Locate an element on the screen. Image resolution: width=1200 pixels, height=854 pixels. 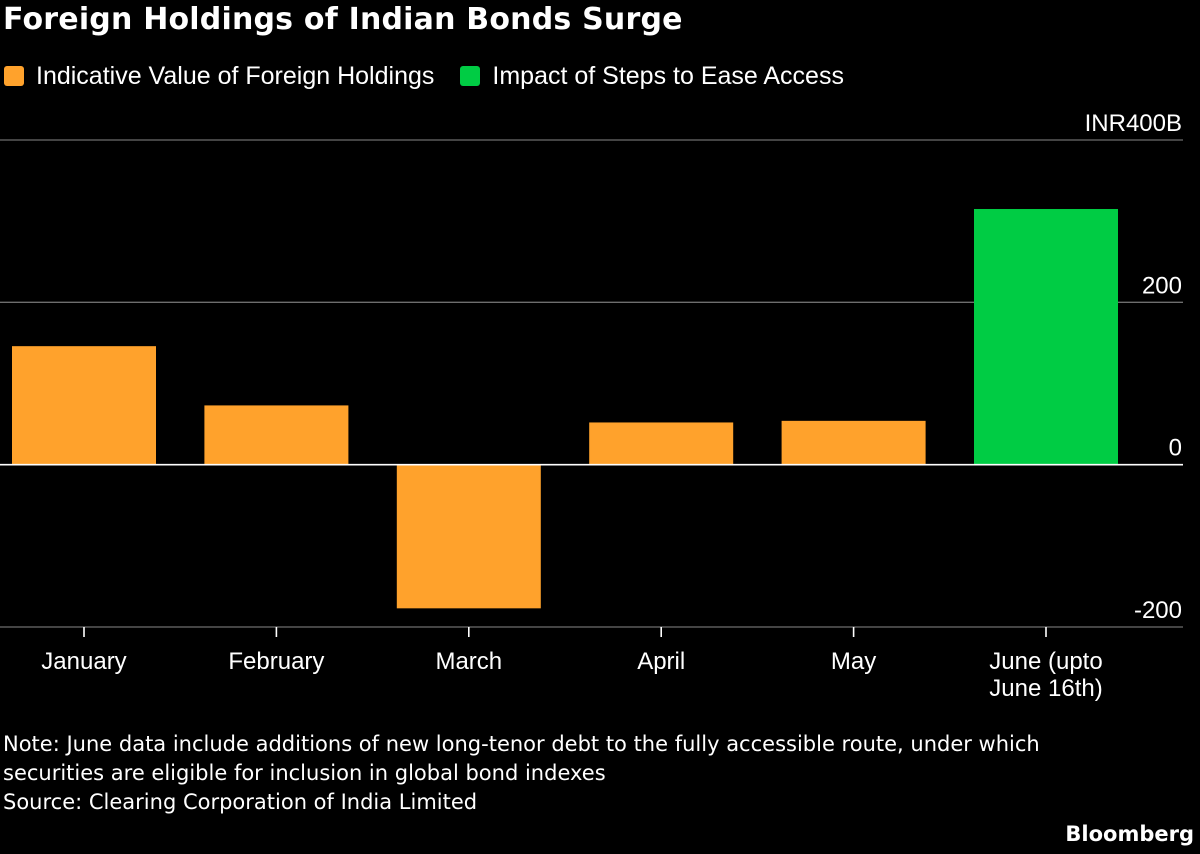
y-tick-label-400: INR400B is located at coordinates (1133, 123).